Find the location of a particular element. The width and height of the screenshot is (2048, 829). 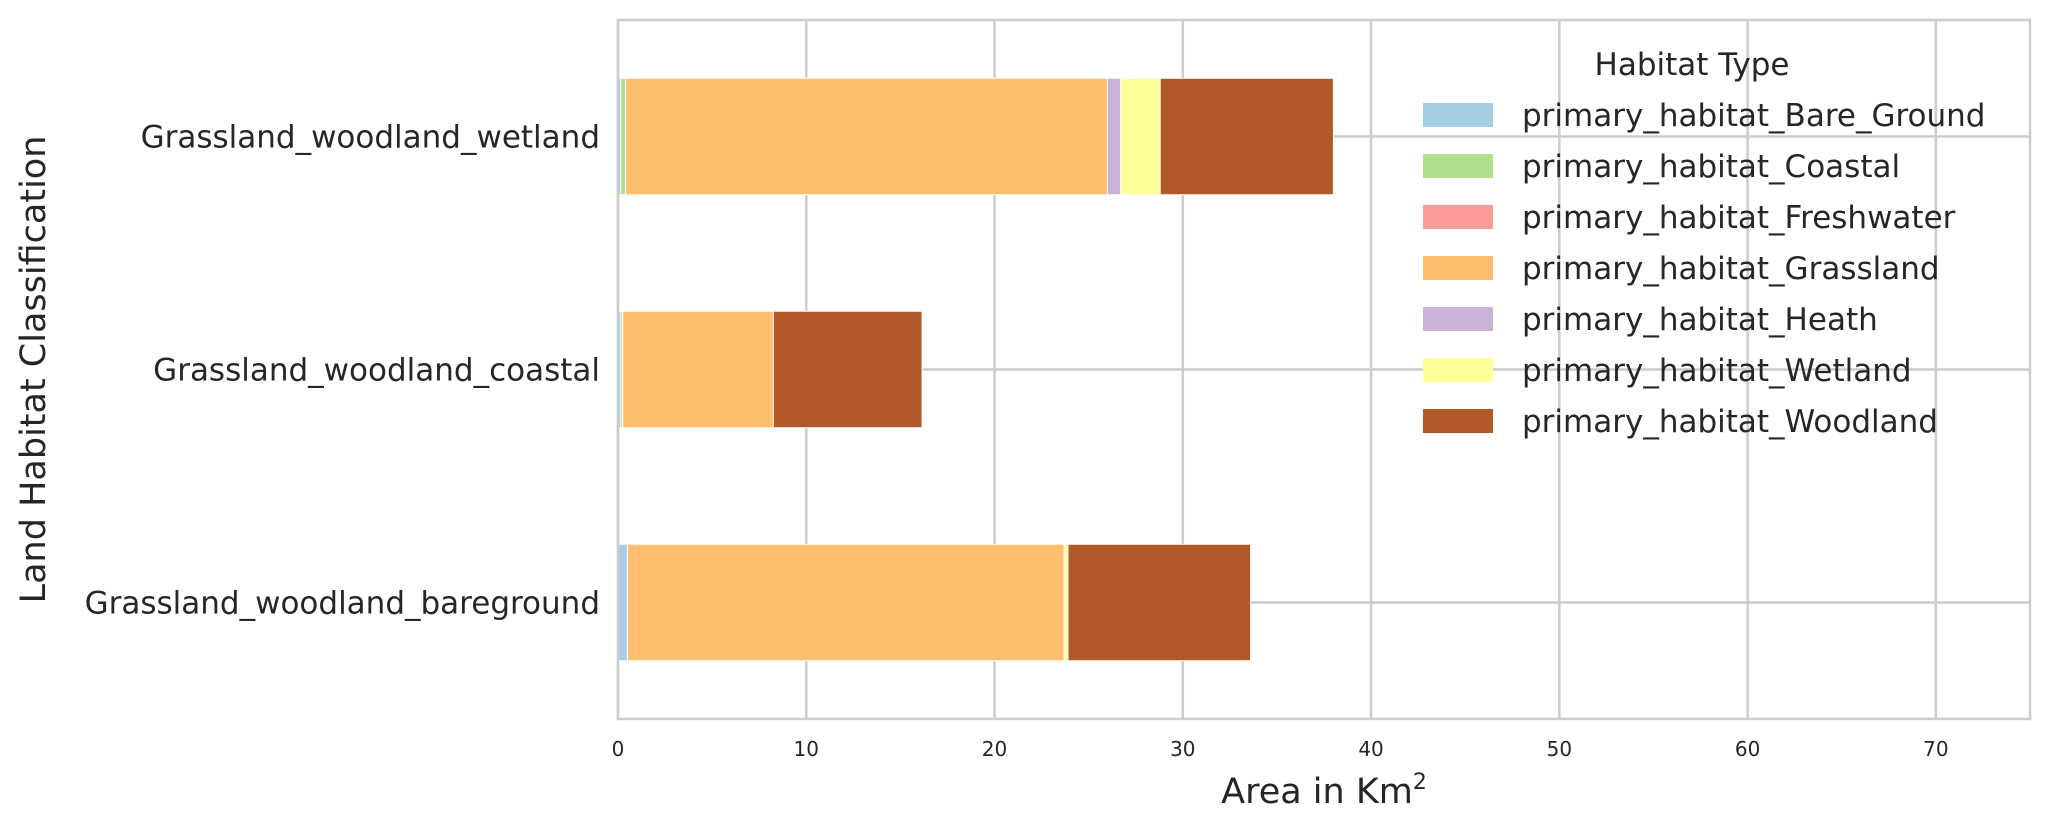

x-tick-label: 30 is located at coordinates (1182, 749).